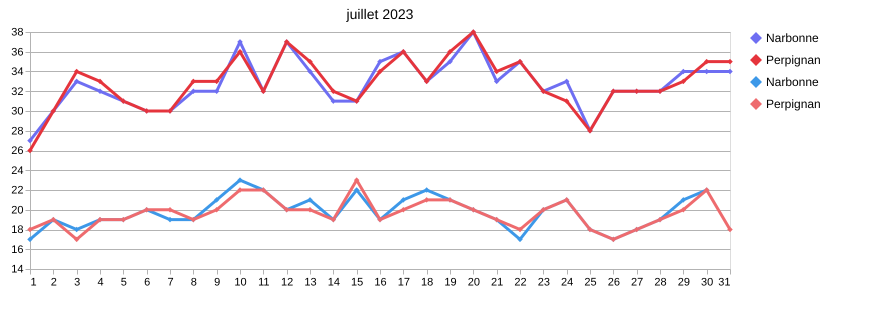  What do you see at coordinates (450, 282) in the screenshot?
I see `x-tick-label: 19` at bounding box center [450, 282].